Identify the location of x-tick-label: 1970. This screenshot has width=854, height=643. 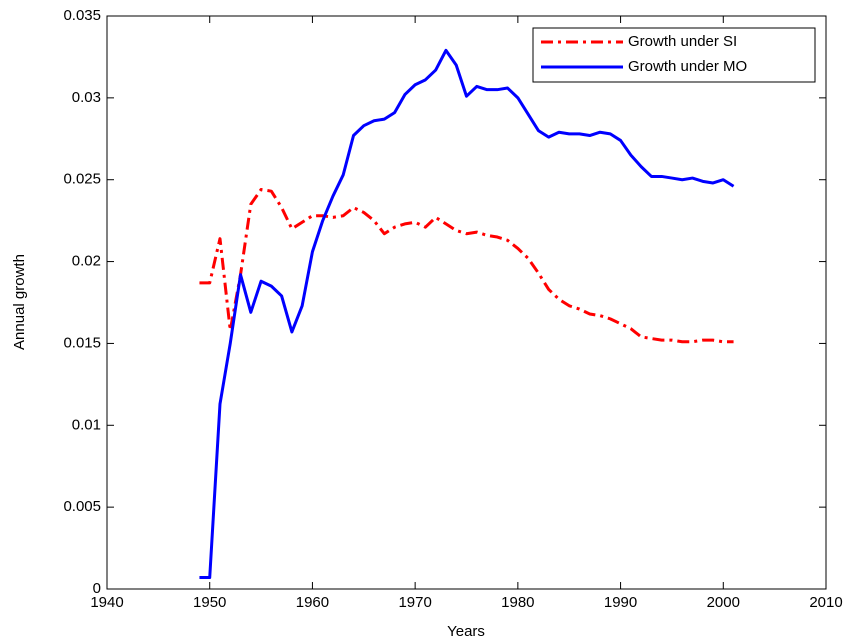
(414, 602).